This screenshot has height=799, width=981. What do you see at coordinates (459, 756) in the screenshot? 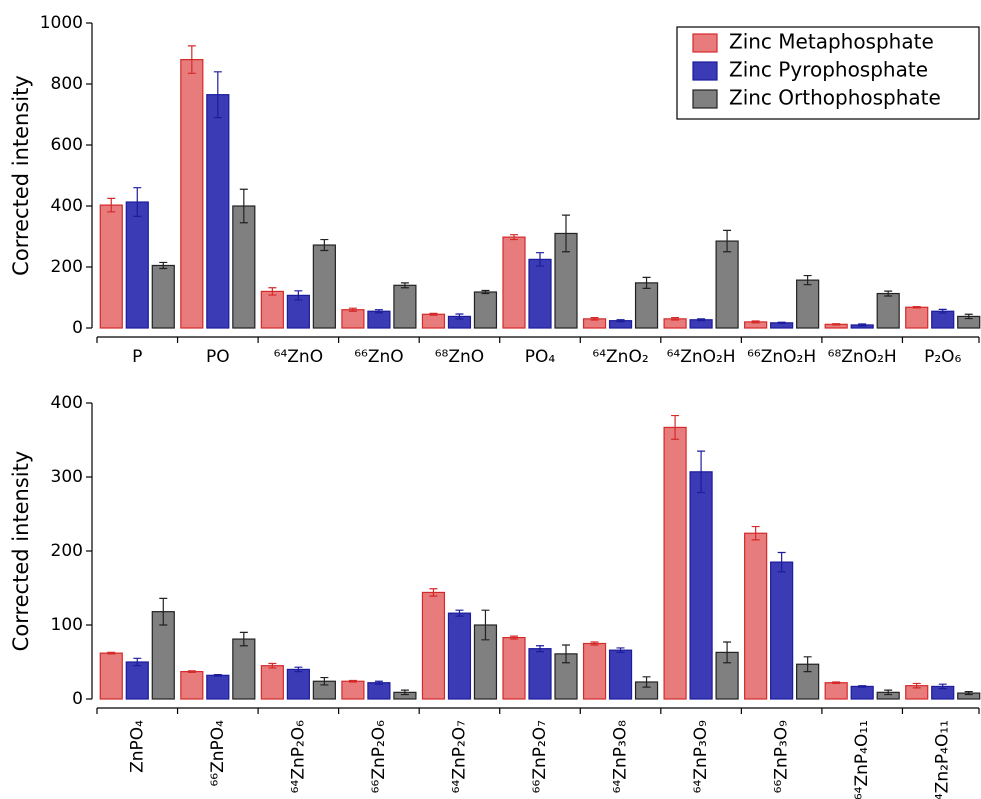
I see `x-tick-label: ⁶⁴ZnP₂O₇` at bounding box center [459, 756].